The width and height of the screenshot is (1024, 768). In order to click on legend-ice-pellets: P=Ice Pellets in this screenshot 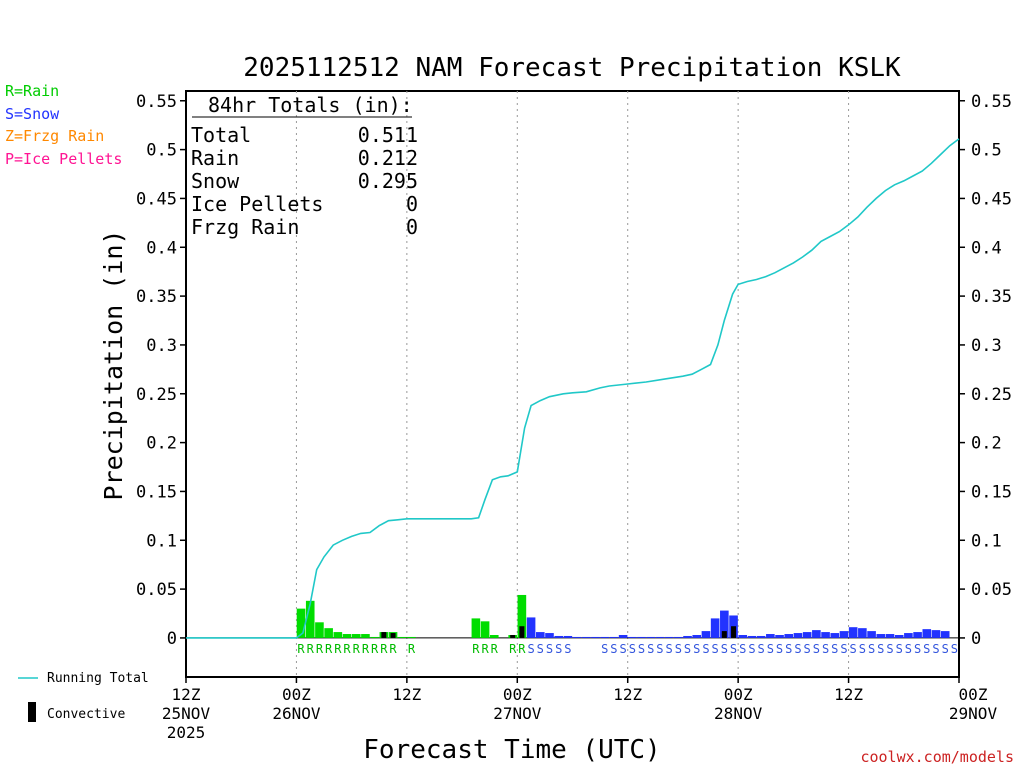, I will do `click(63, 159)`.